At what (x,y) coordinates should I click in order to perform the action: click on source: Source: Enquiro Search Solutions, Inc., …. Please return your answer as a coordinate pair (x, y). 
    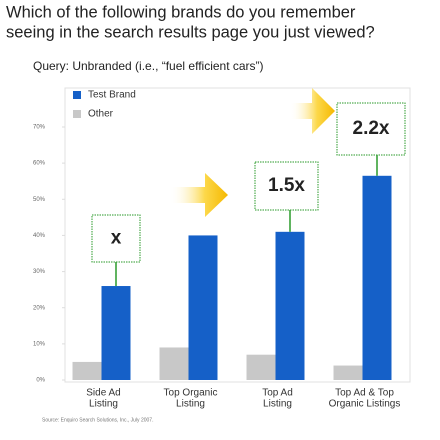
    Looking at the image, I should click on (97, 420).